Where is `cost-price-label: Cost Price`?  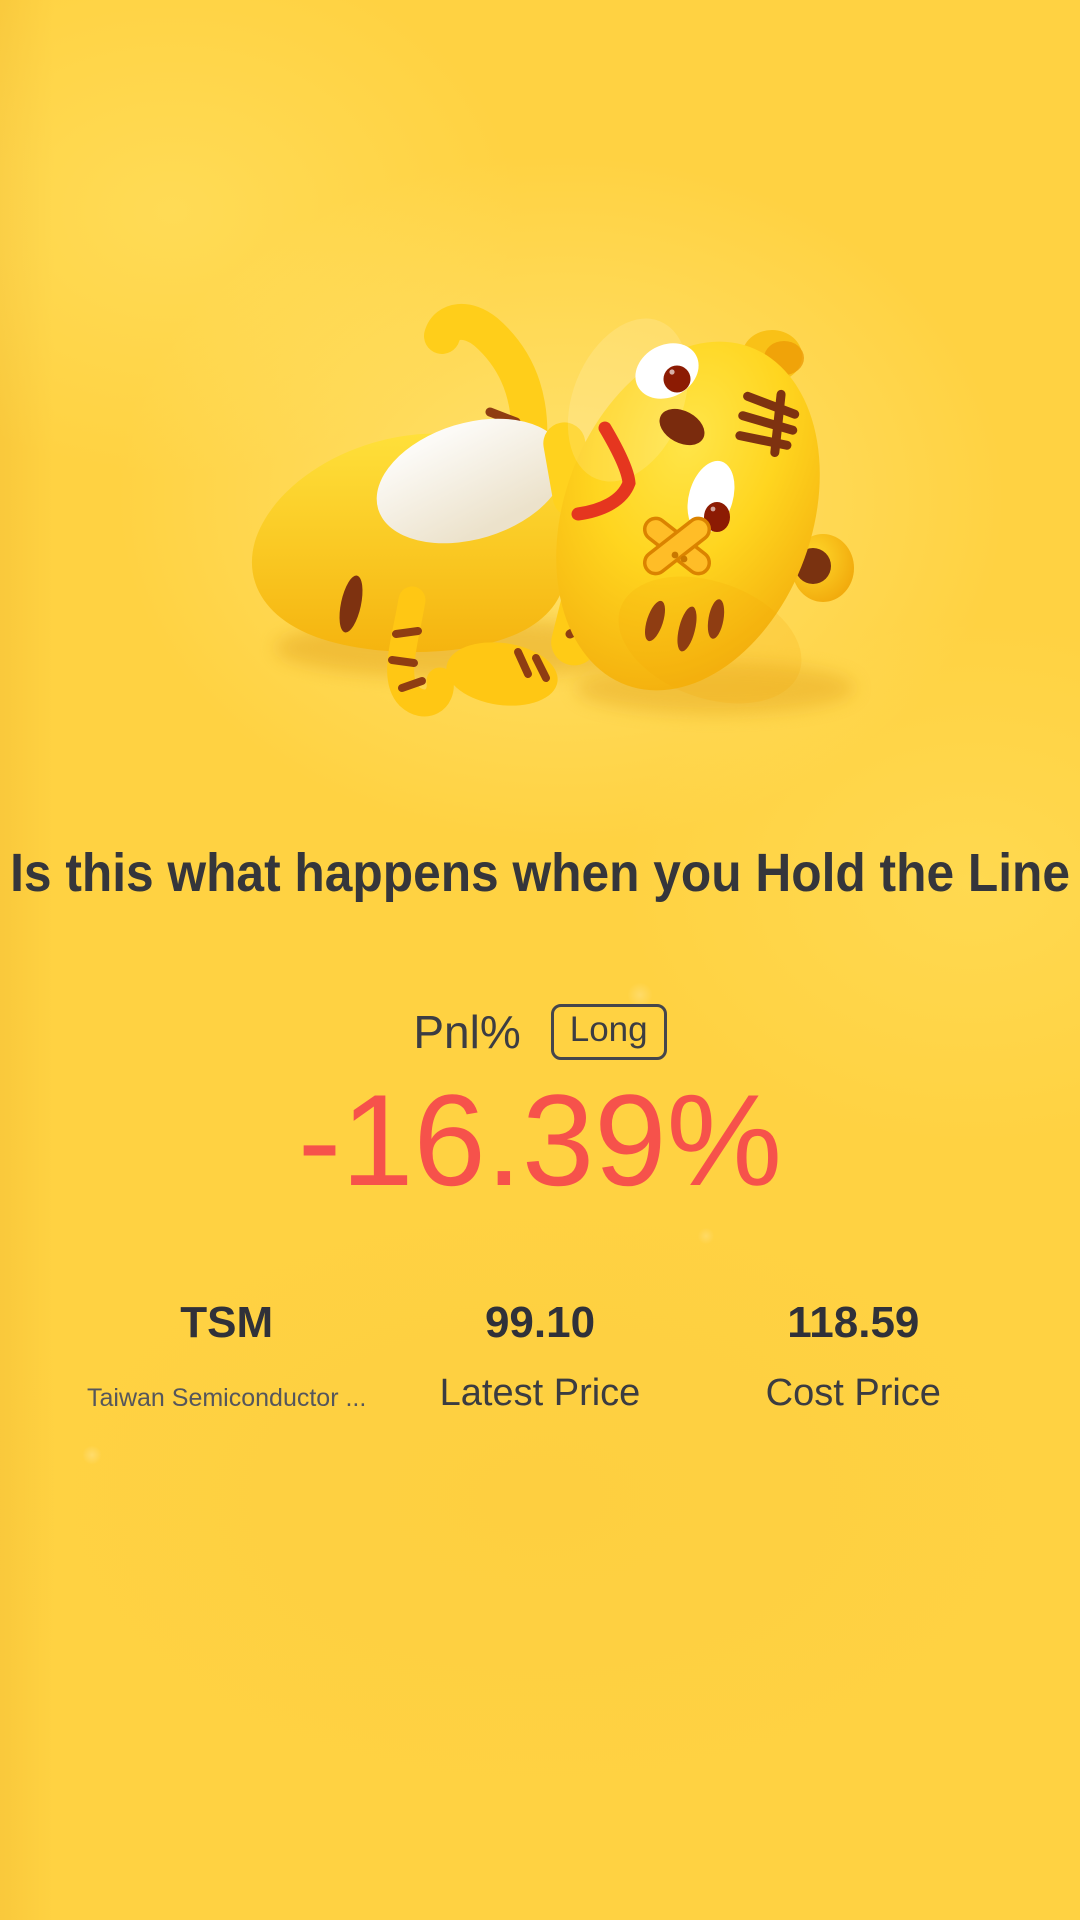 cost-price-label: Cost Price is located at coordinates (853, 1393).